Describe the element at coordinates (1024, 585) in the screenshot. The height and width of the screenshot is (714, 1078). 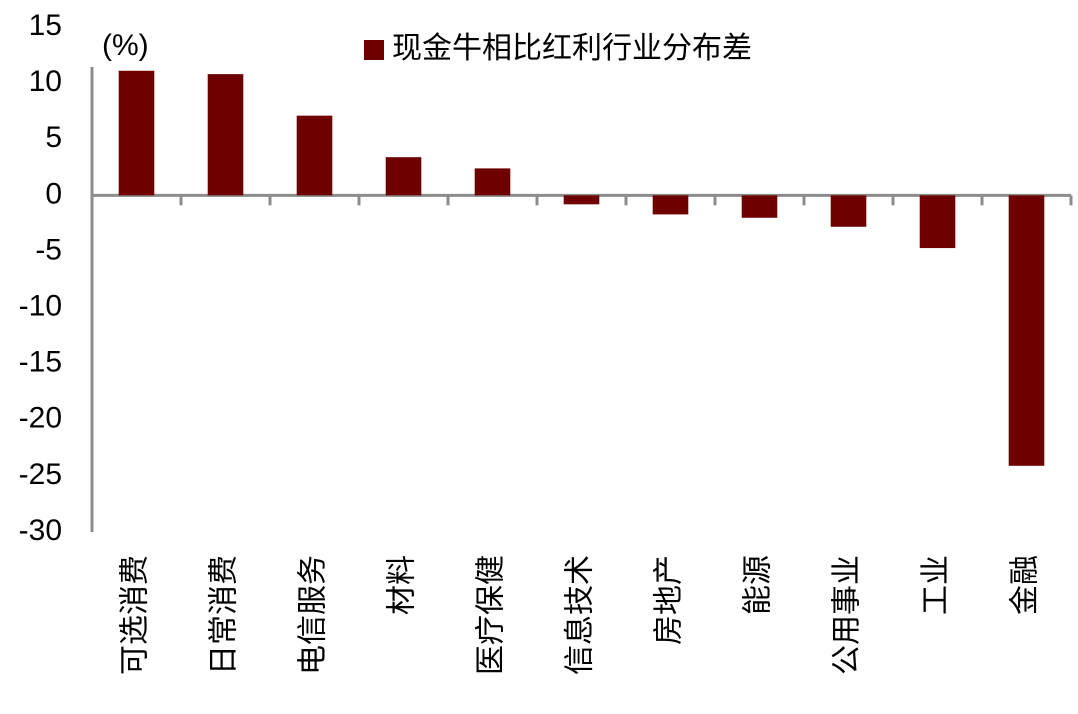
I see `x-tick-label: 金融` at that location.